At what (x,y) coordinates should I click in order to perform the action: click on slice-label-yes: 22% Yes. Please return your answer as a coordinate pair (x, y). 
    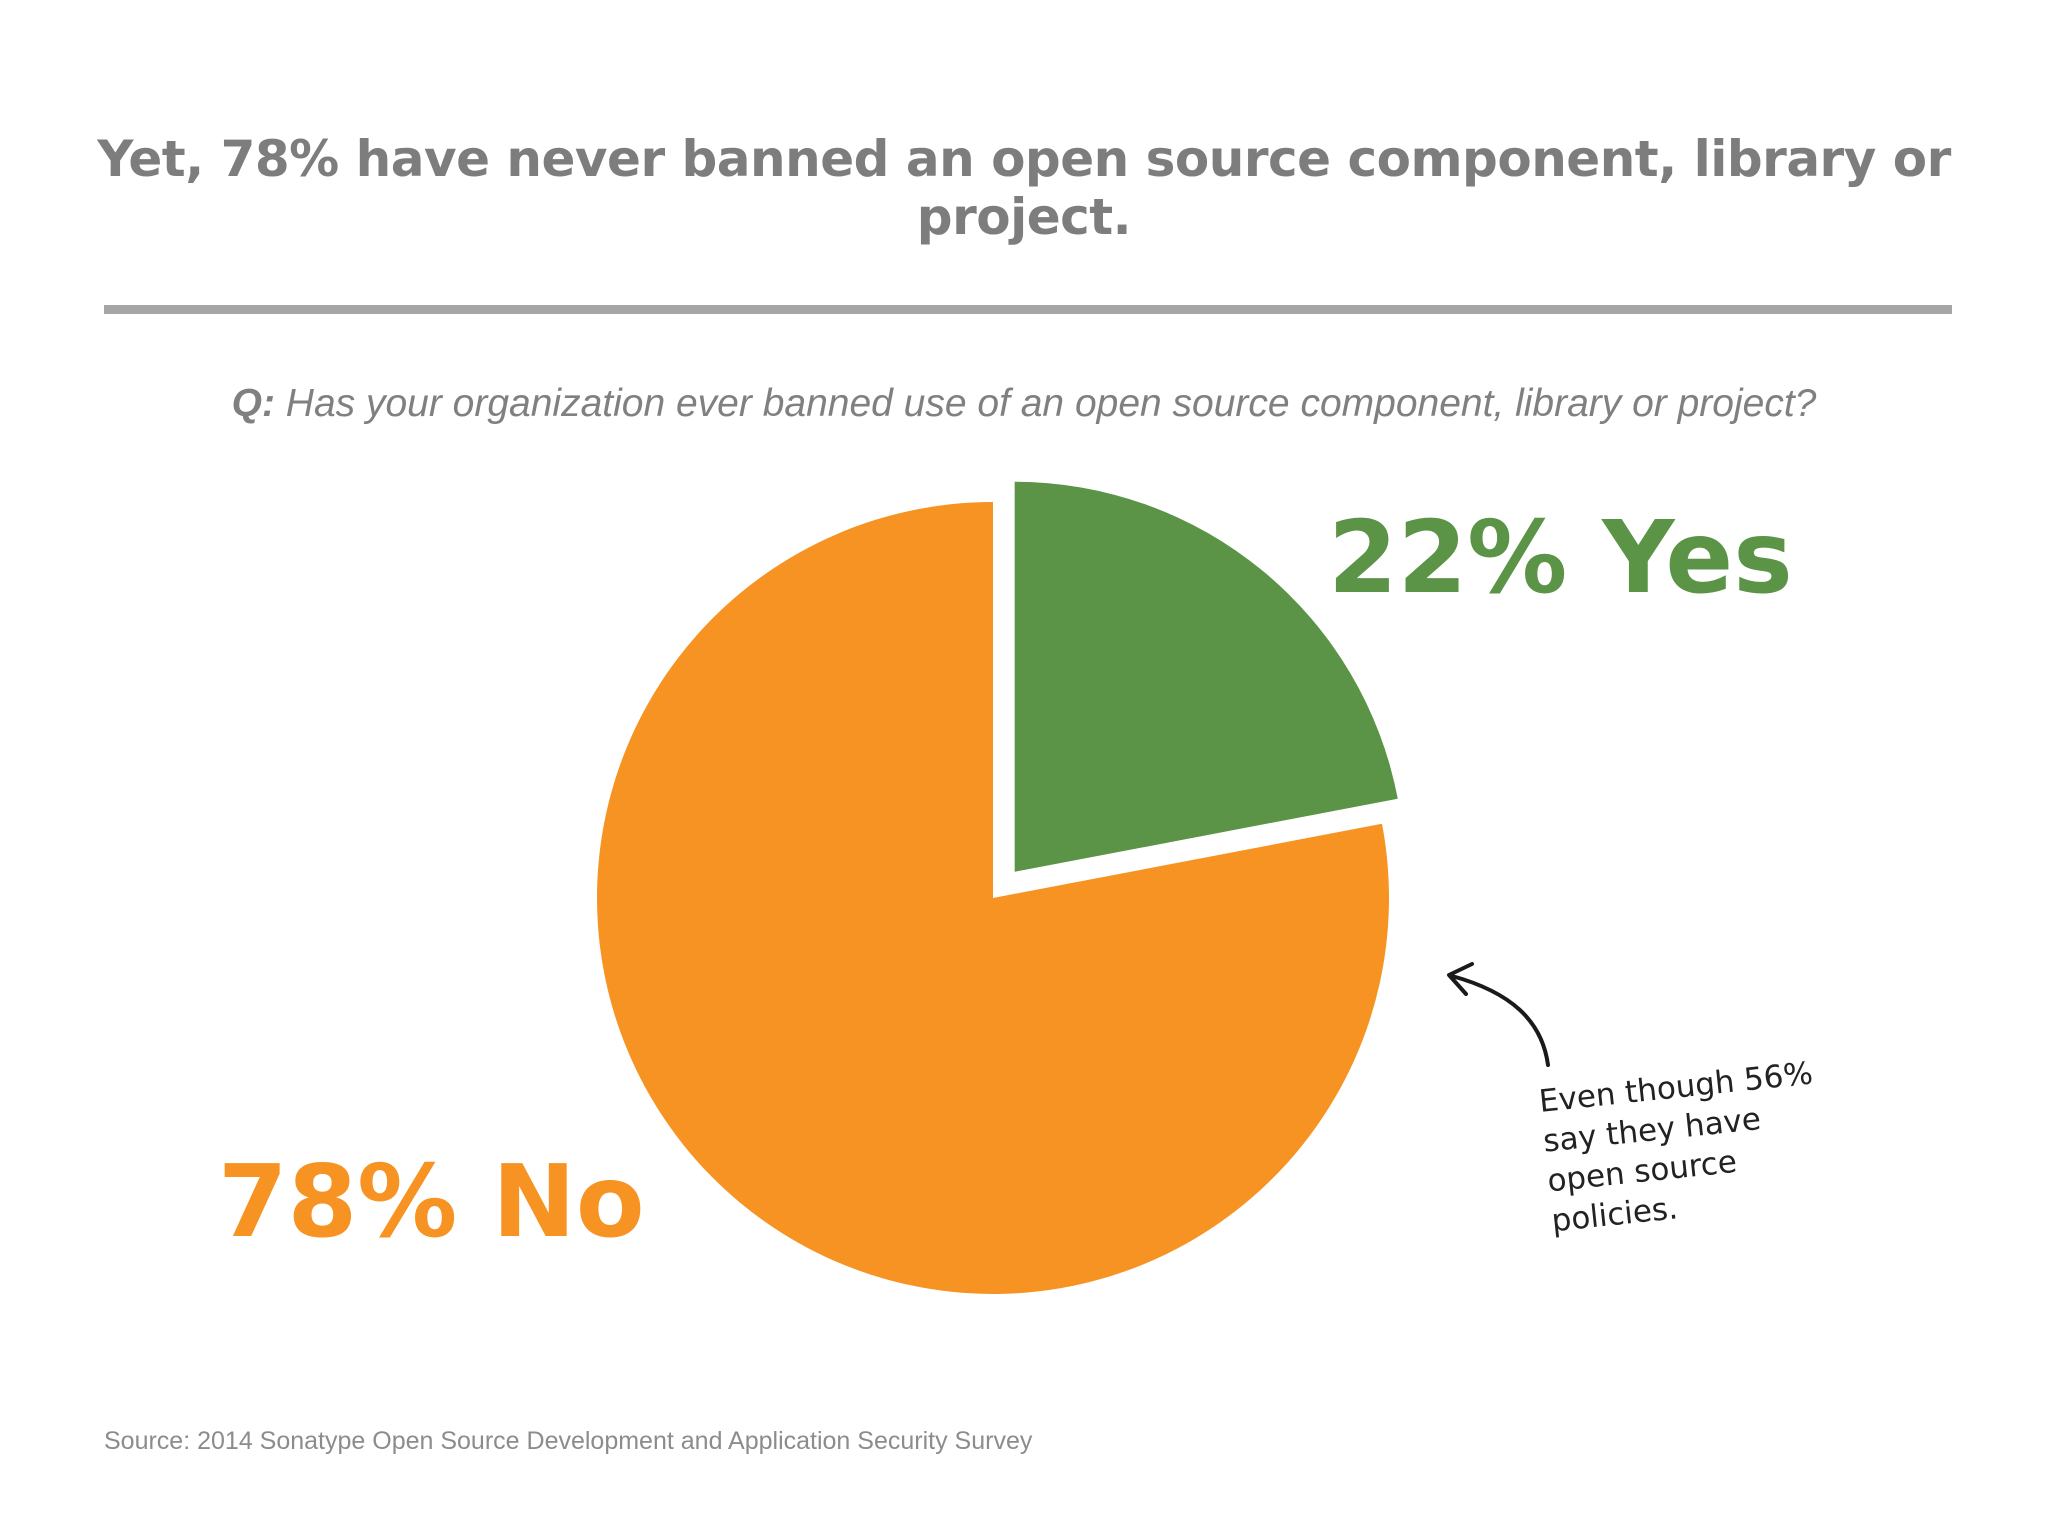
    Looking at the image, I should click on (1560, 557).